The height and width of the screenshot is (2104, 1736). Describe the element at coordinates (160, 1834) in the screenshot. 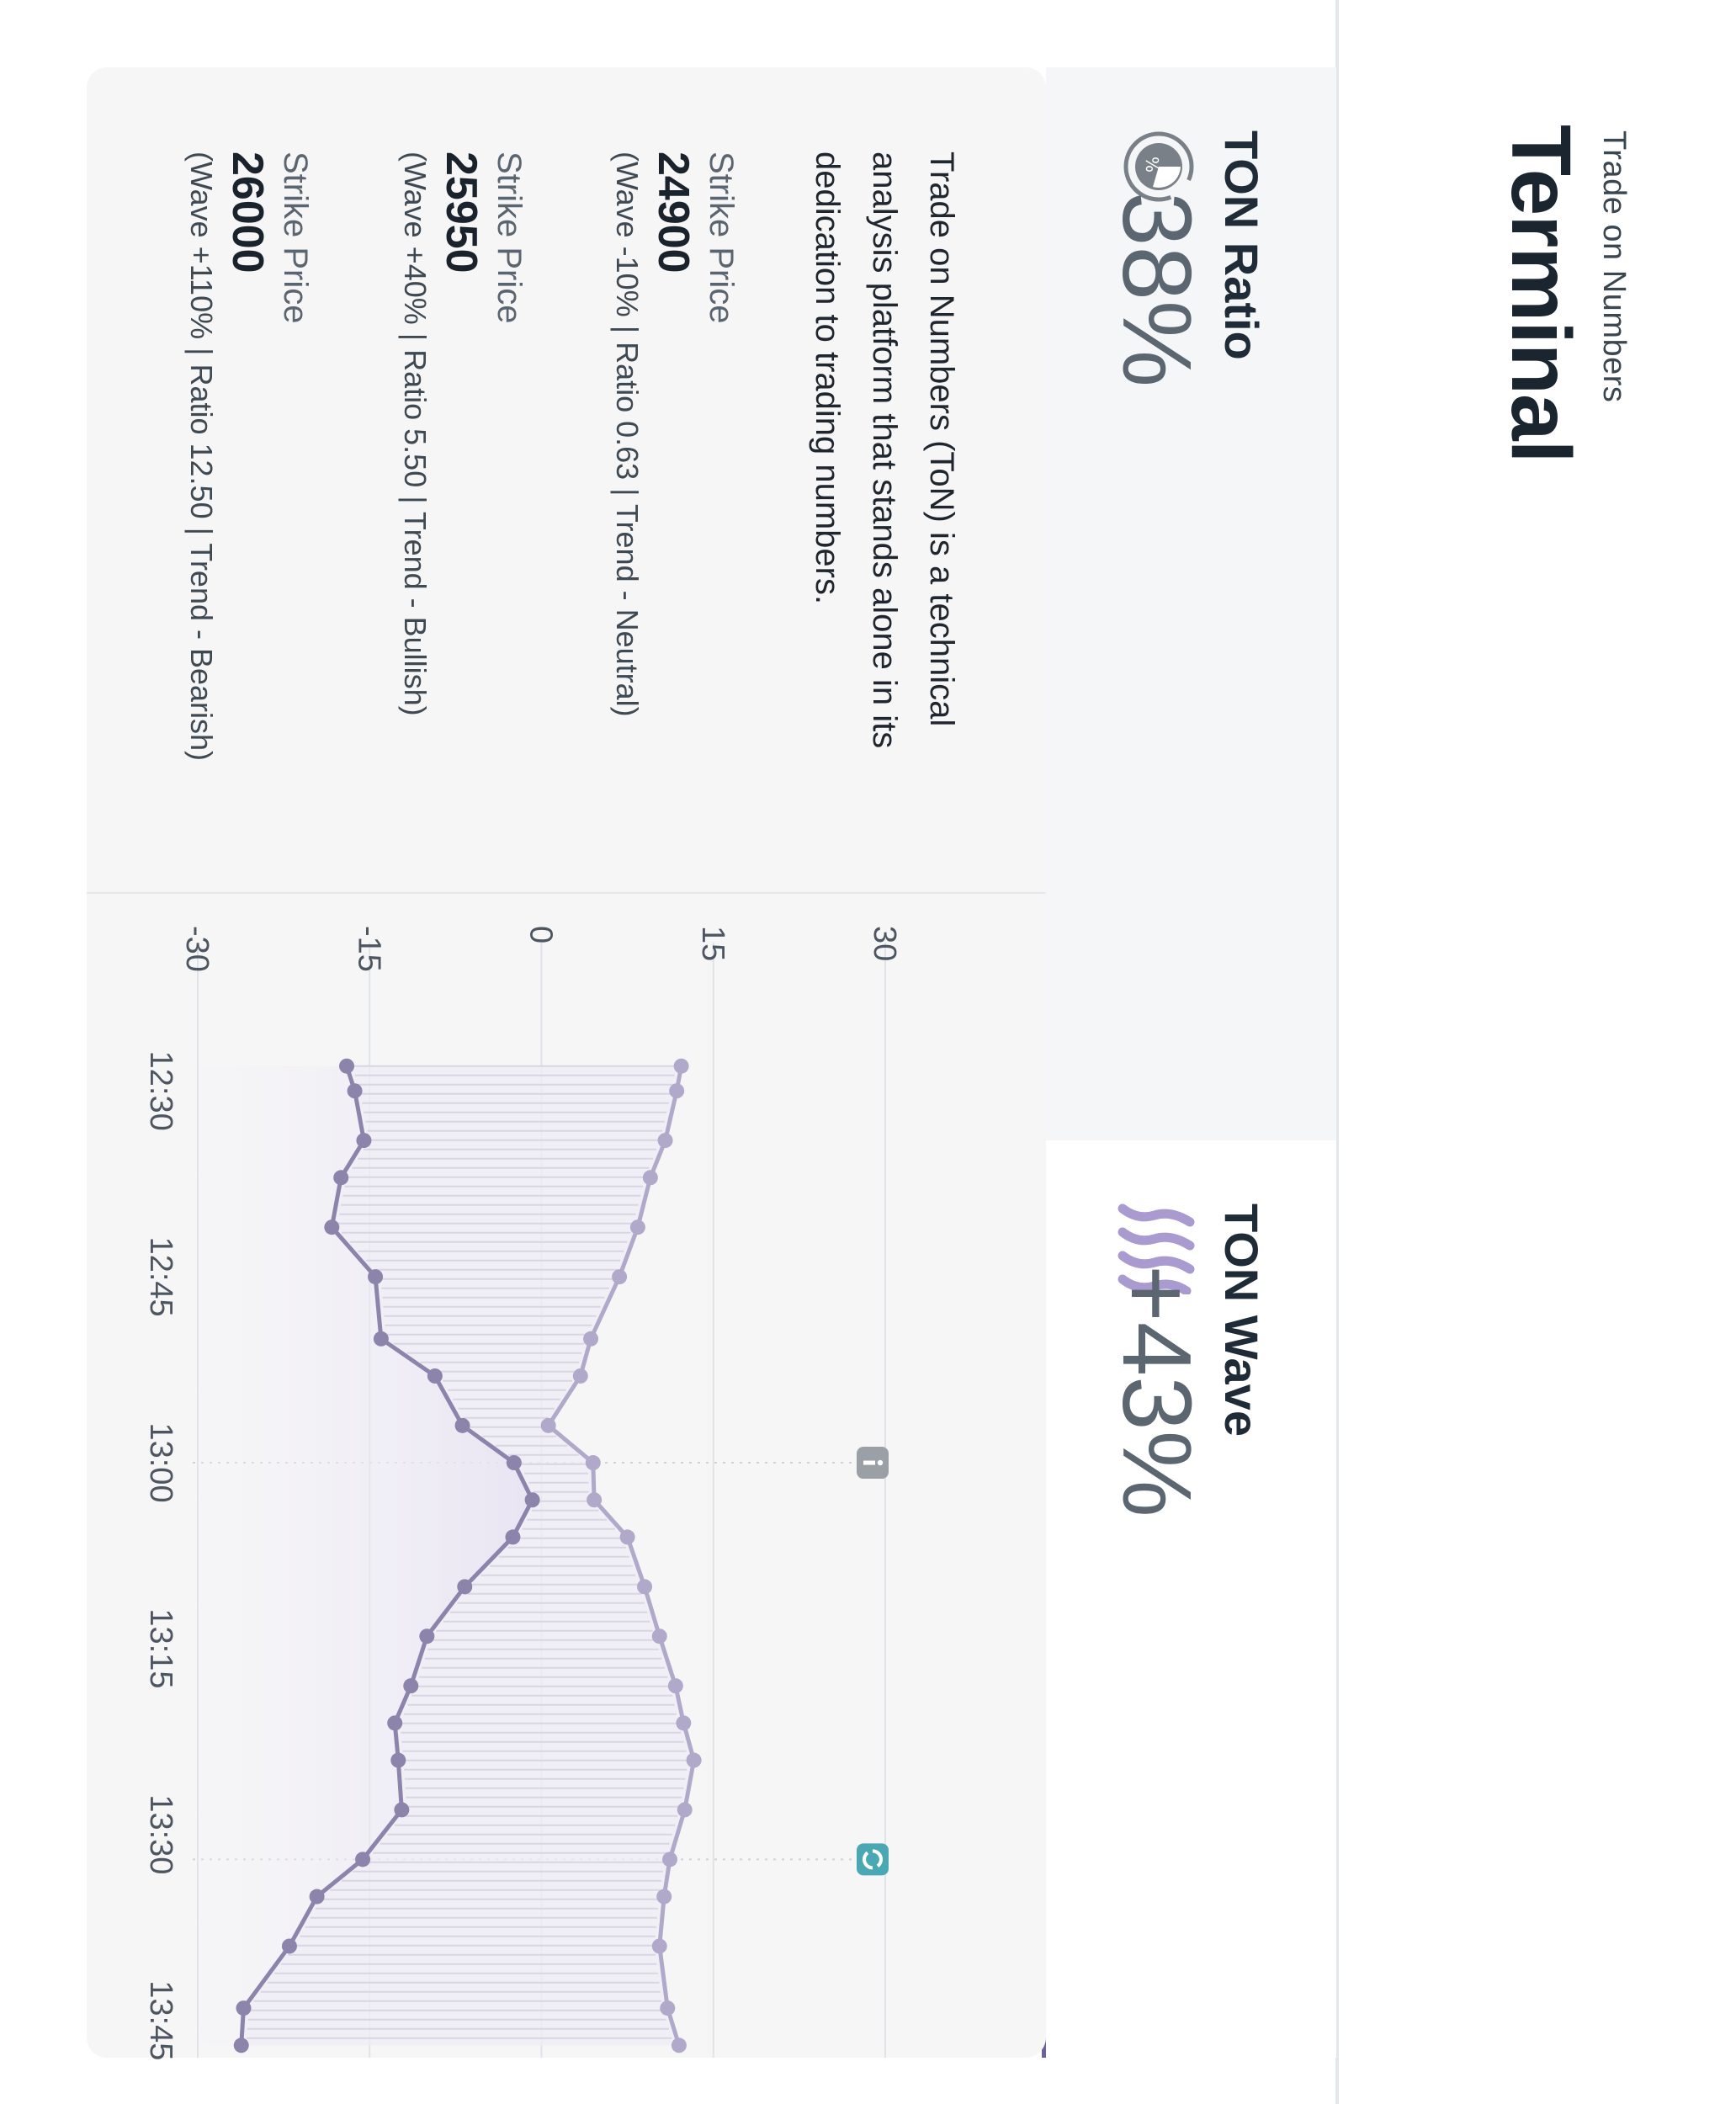

I see `x-tick-label: 13:30` at that location.